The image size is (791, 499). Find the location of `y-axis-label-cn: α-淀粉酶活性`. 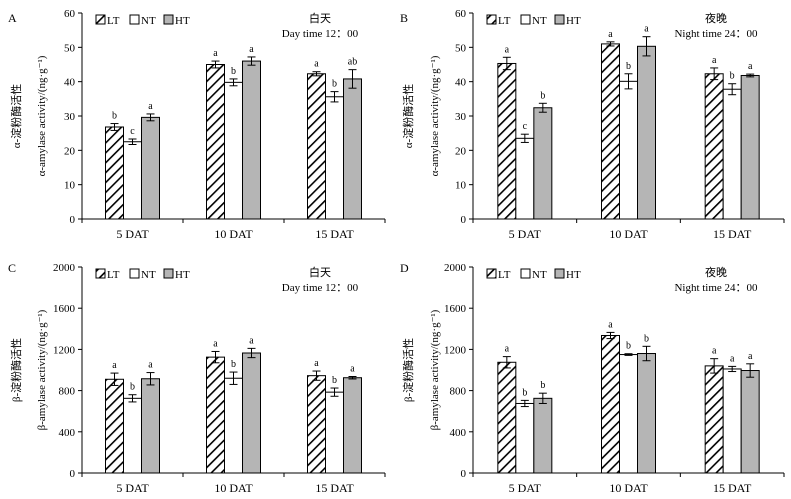

y-axis-label-cn: α-淀粉酶活性 is located at coordinates (408, 116).